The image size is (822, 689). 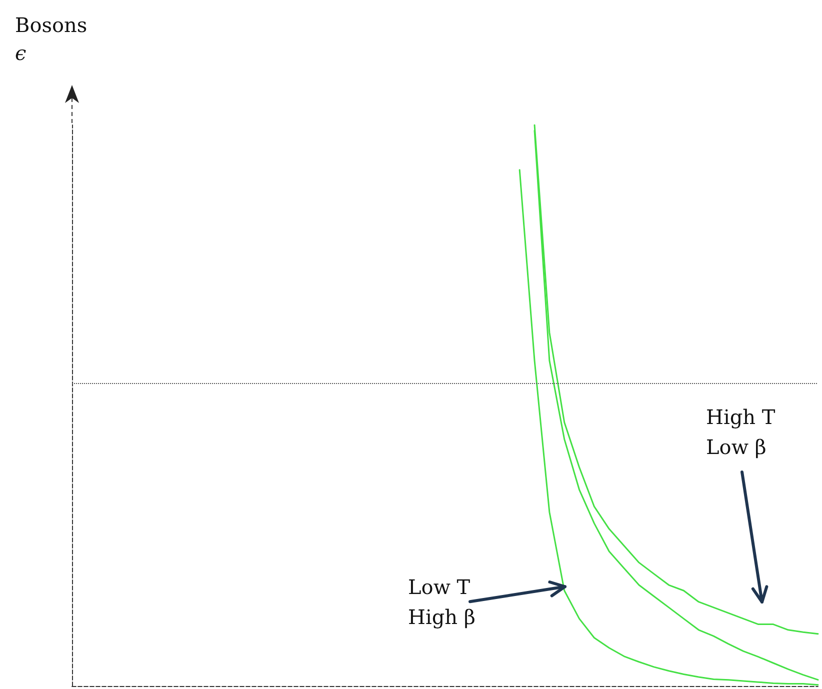 What do you see at coordinates (51, 25) in the screenshot?
I see `chart-title: Bosons` at bounding box center [51, 25].